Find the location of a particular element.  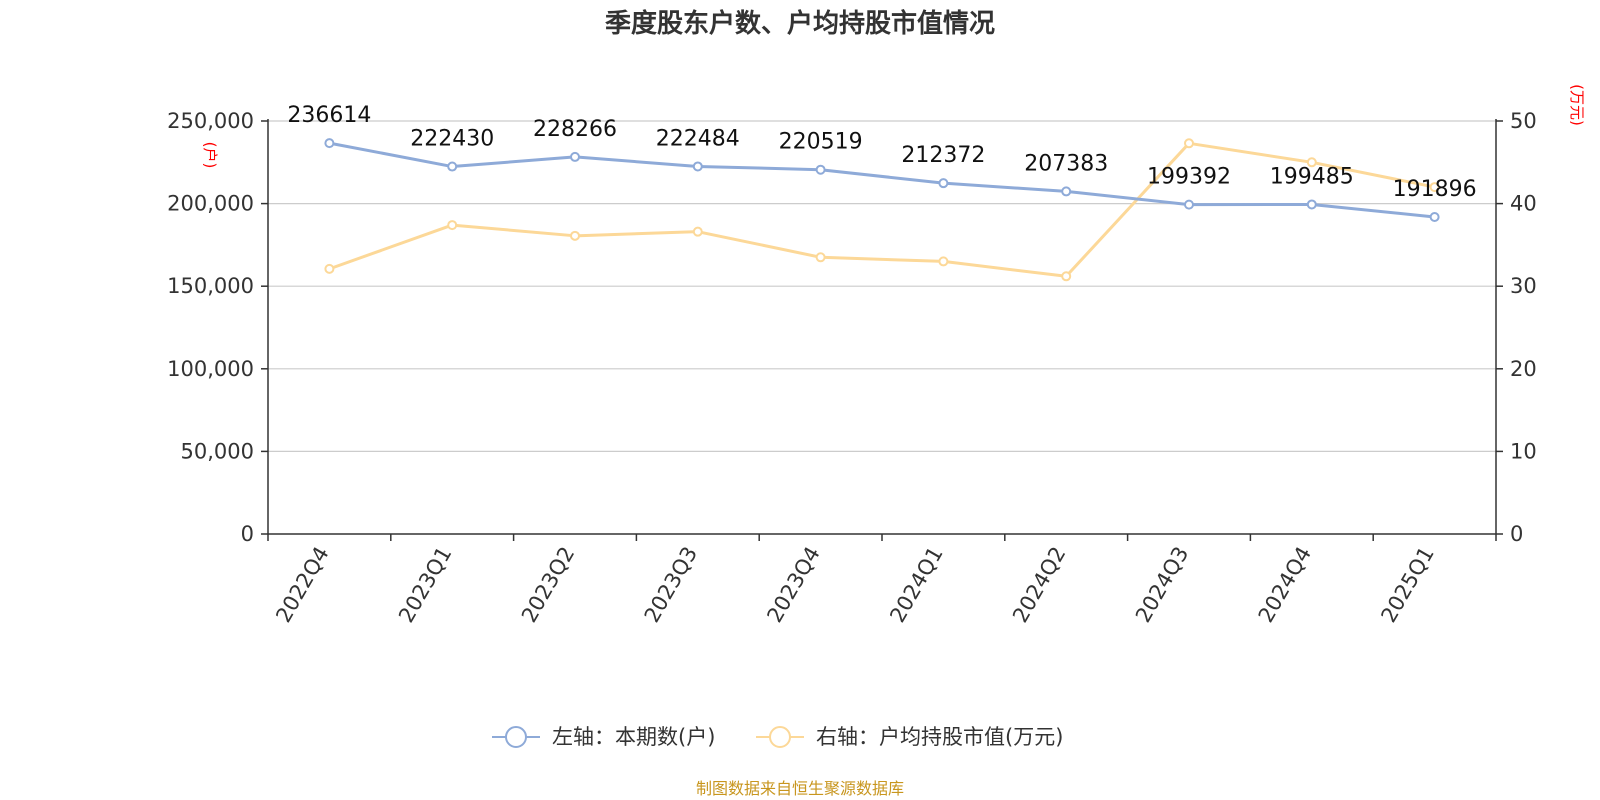

legend: 左轴：本期数(户) 右轴：户均持股市值(万元) is located at coordinates (777, 737).